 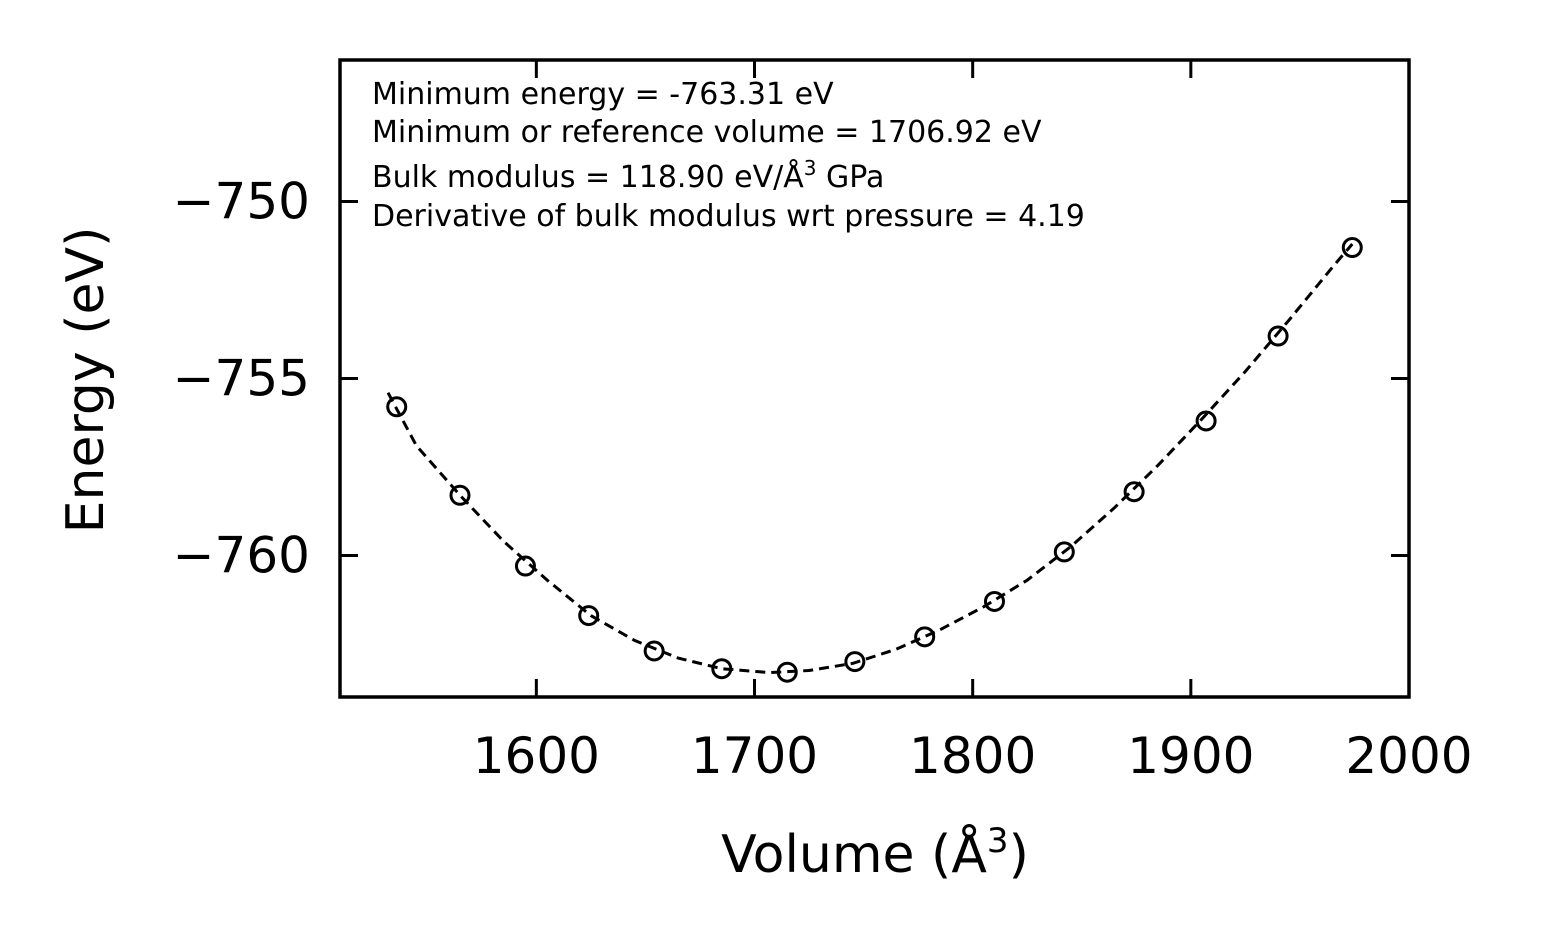 I want to click on annotation-min-energy-text: Minimum energy = -763.31 eV, so click(x=603, y=94).